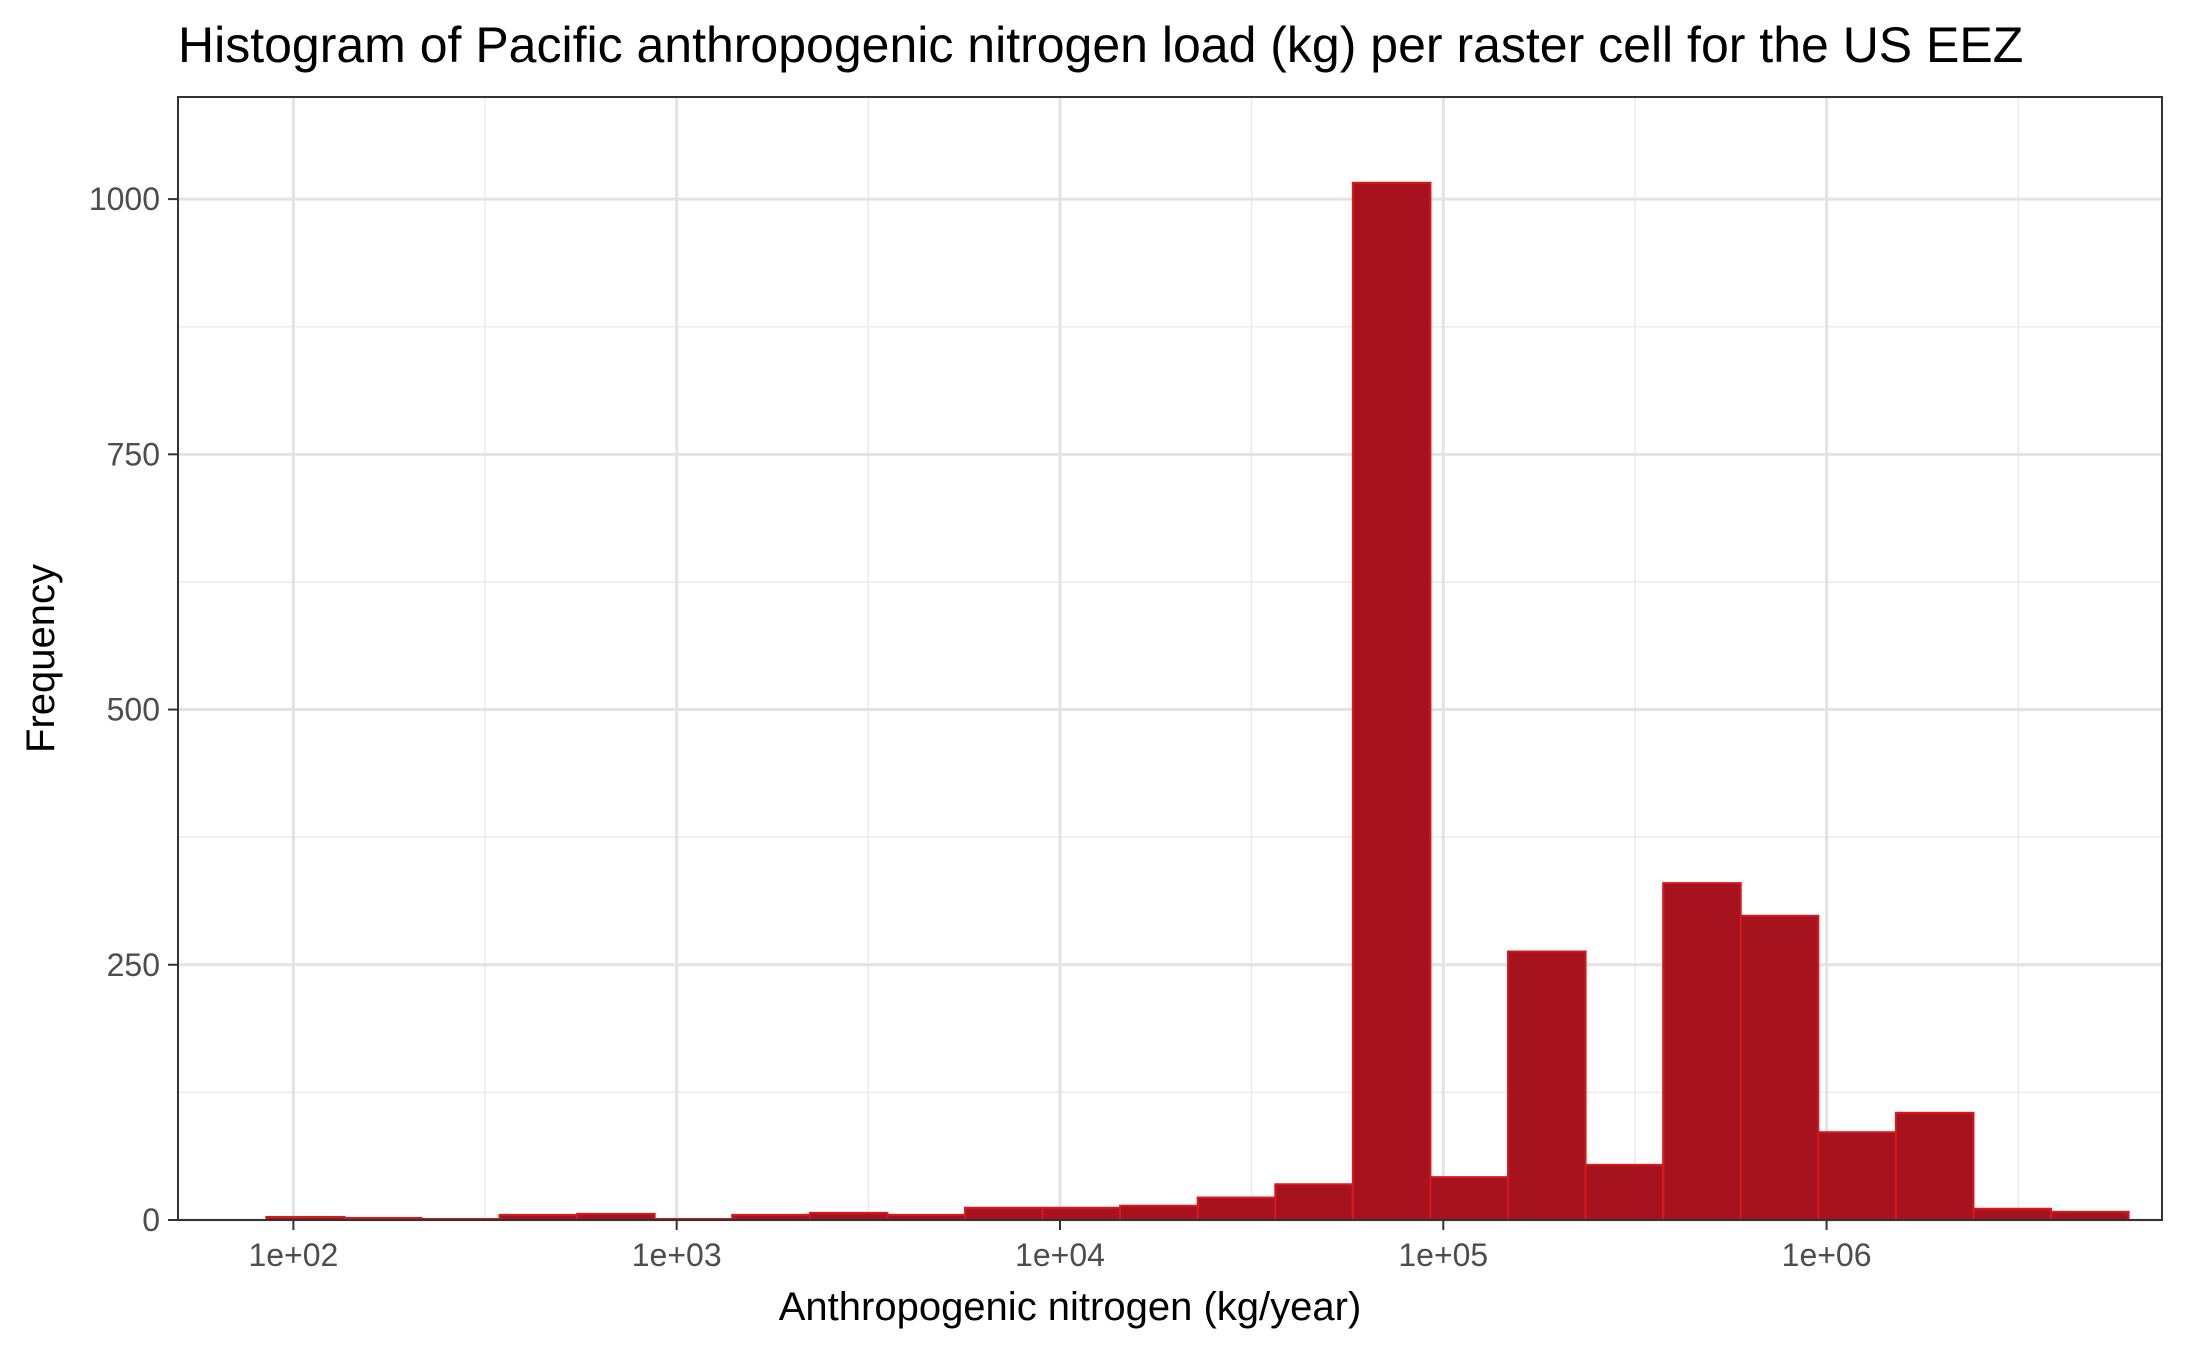 This screenshot has width=2187, height=1351. I want to click on y-tick-label: 250, so click(133, 965).